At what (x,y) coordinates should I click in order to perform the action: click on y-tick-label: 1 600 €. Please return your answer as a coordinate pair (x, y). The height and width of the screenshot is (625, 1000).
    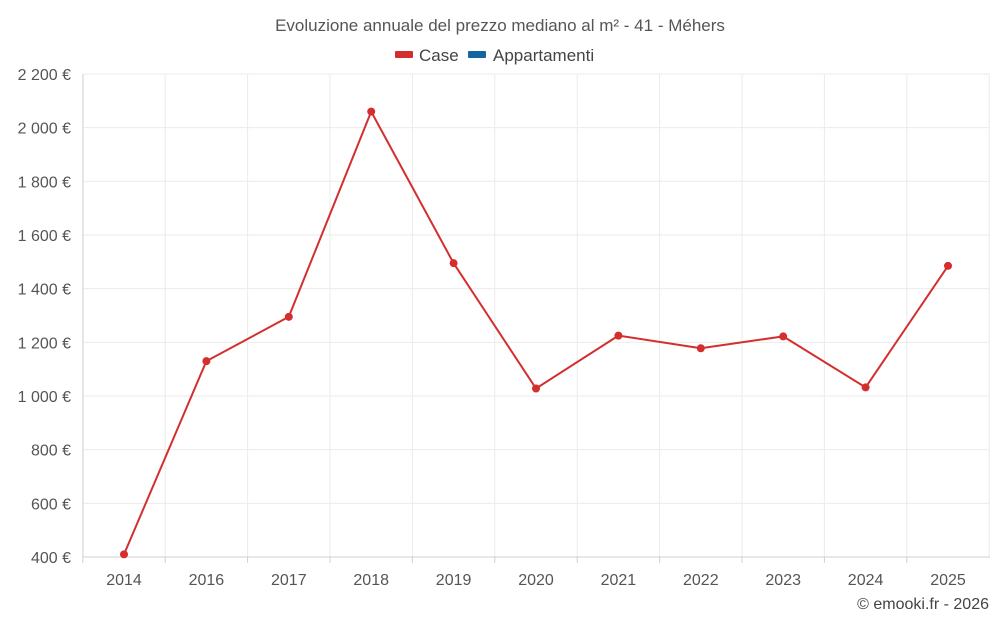
    Looking at the image, I should click on (44, 236).